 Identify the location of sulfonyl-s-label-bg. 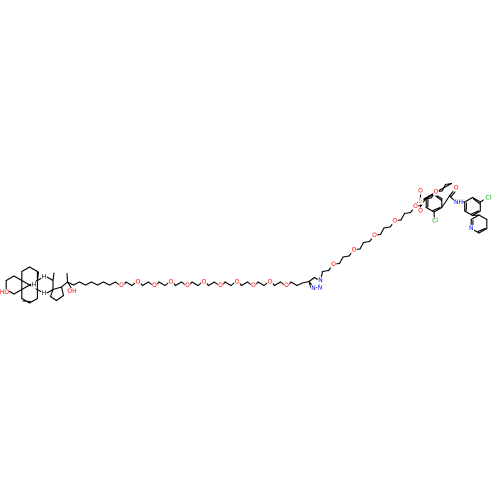
(420, 201).